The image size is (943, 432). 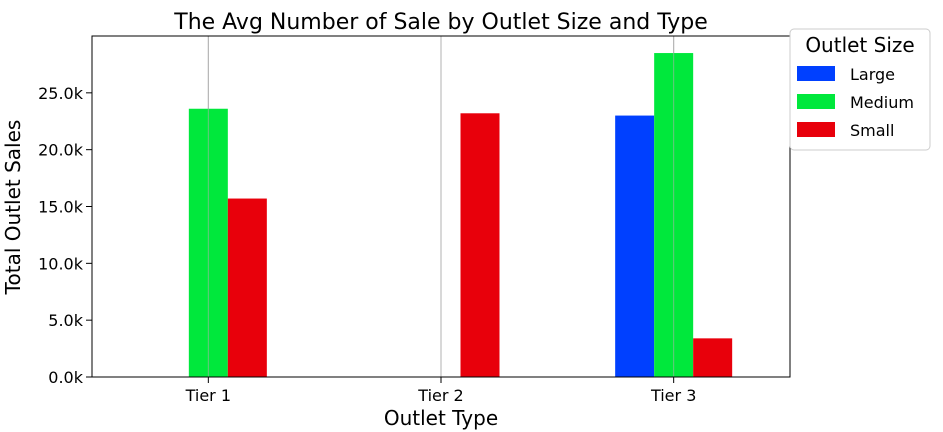 I want to click on legend-swatch-large, so click(x=816, y=73).